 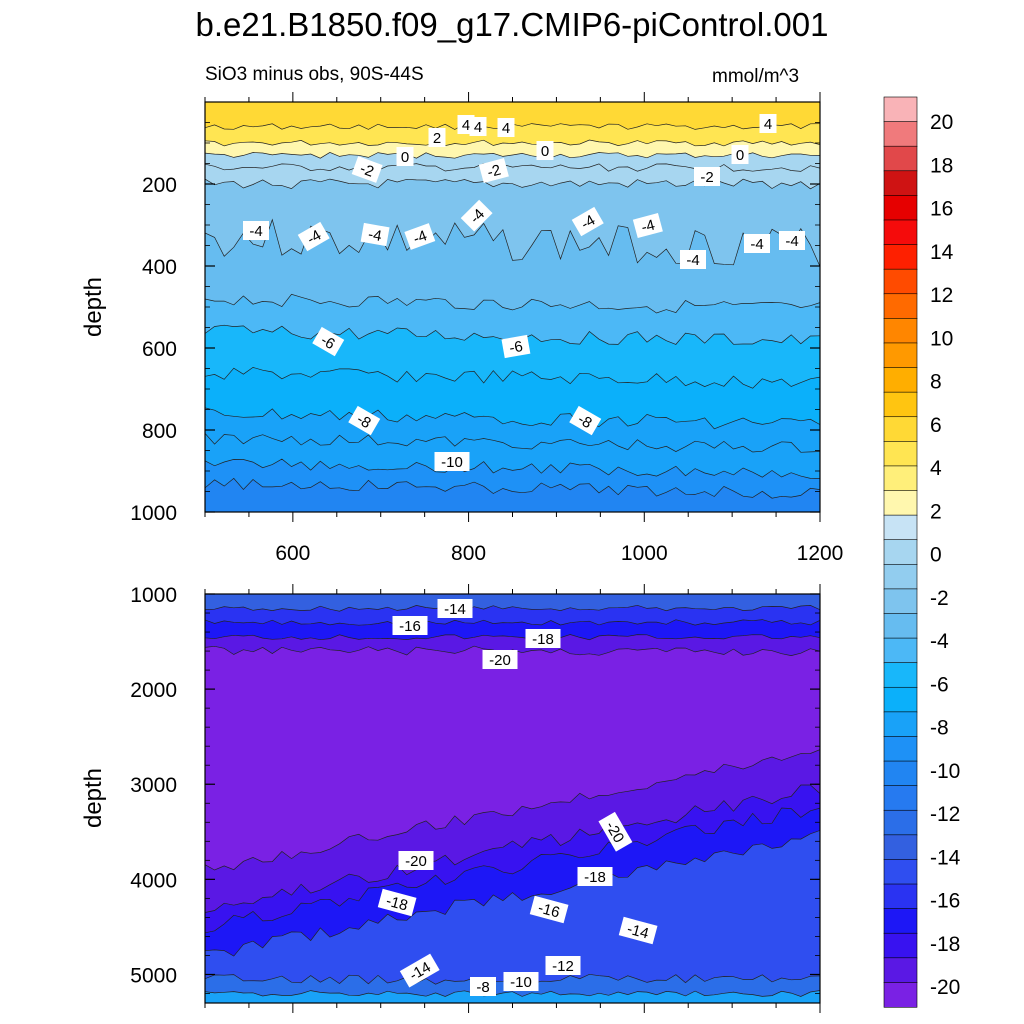 What do you see at coordinates (945, 814) in the screenshot?
I see `colorbar-tick-label: -12` at bounding box center [945, 814].